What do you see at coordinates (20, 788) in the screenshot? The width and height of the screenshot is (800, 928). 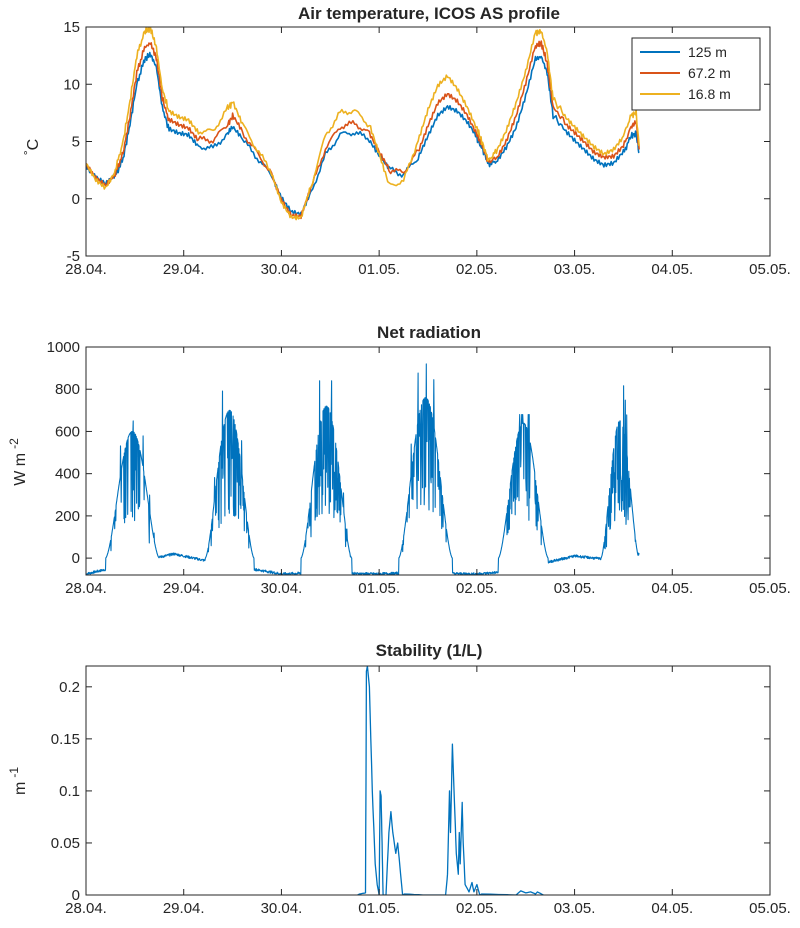 I see `ylabel-base: m` at bounding box center [20, 788].